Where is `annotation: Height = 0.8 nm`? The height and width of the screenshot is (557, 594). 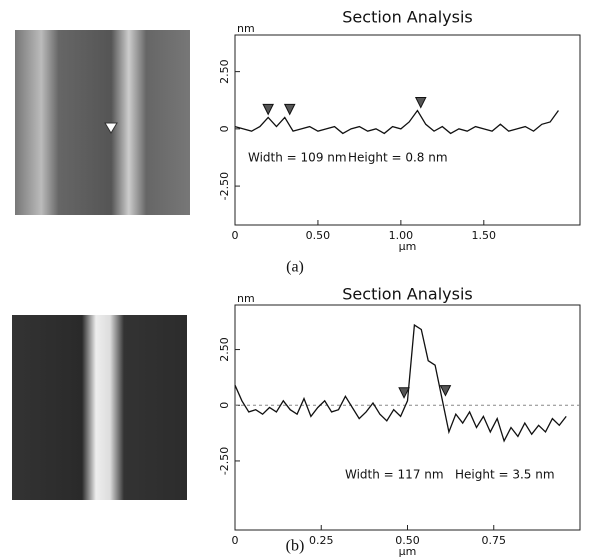 annotation: Height = 0.8 nm is located at coordinates (398, 158).